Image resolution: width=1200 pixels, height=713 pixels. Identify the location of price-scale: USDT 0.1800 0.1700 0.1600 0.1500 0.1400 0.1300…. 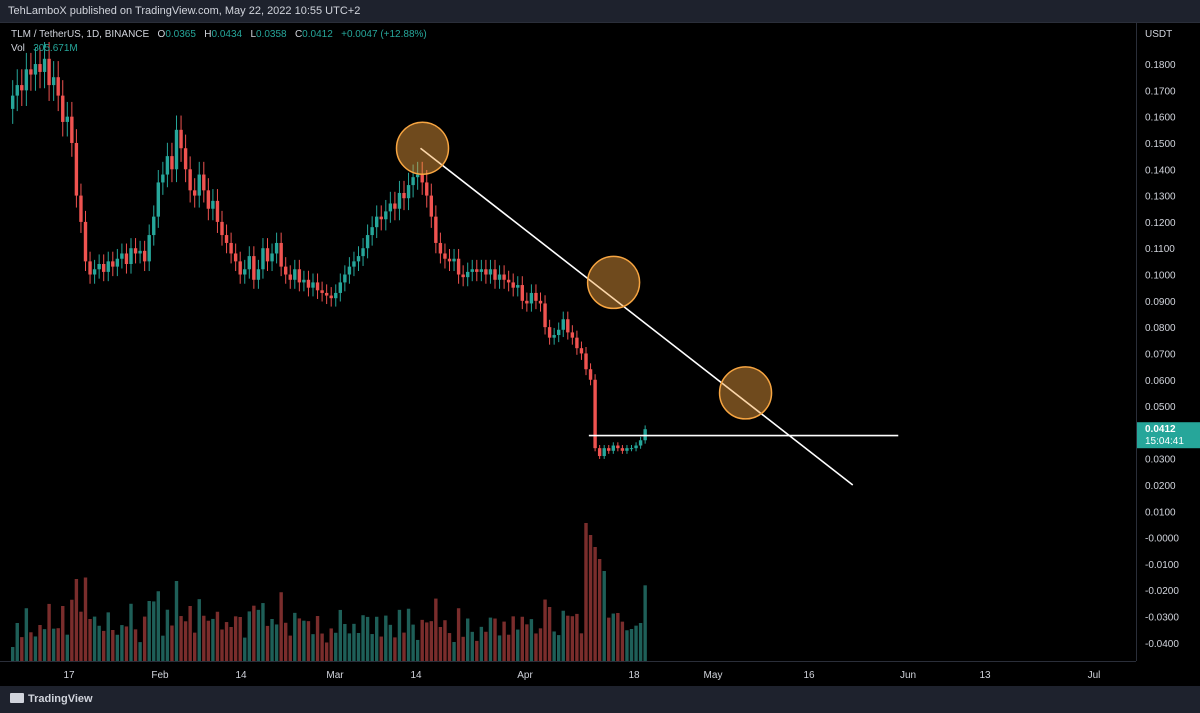
(1168, 342).